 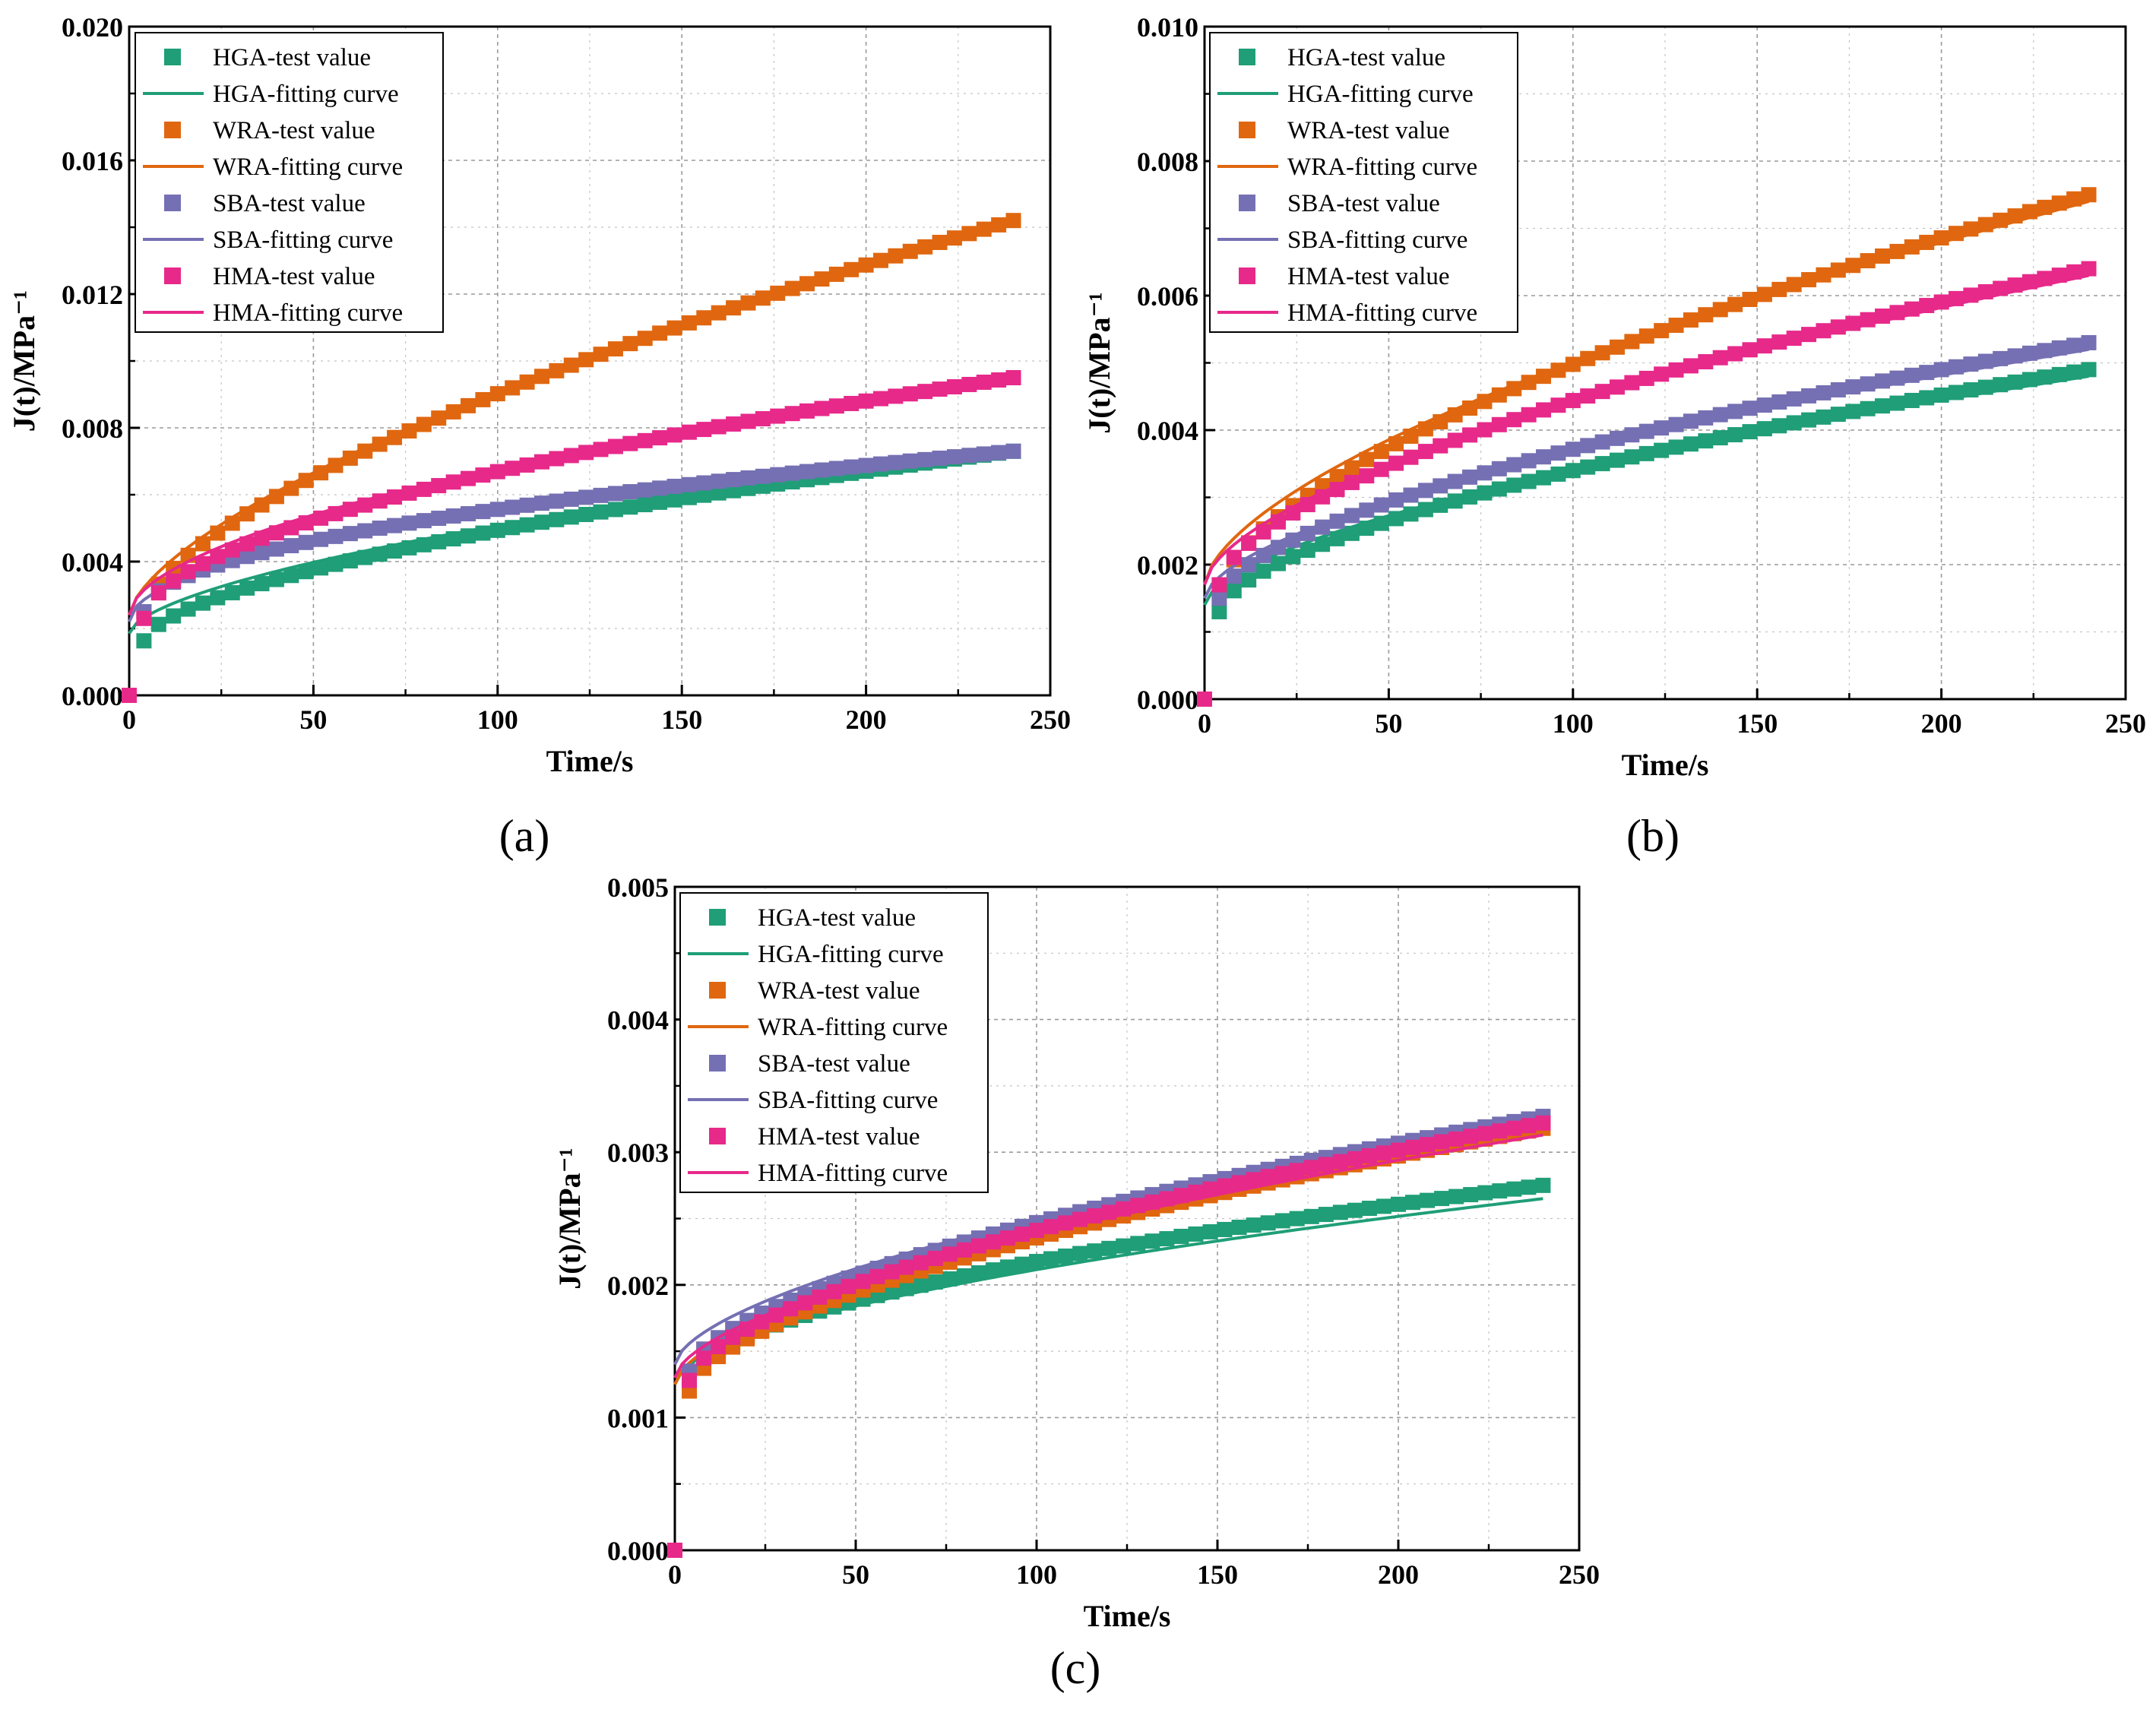 What do you see at coordinates (717, 1063) in the screenshot?
I see `legend-marker-sba` at bounding box center [717, 1063].